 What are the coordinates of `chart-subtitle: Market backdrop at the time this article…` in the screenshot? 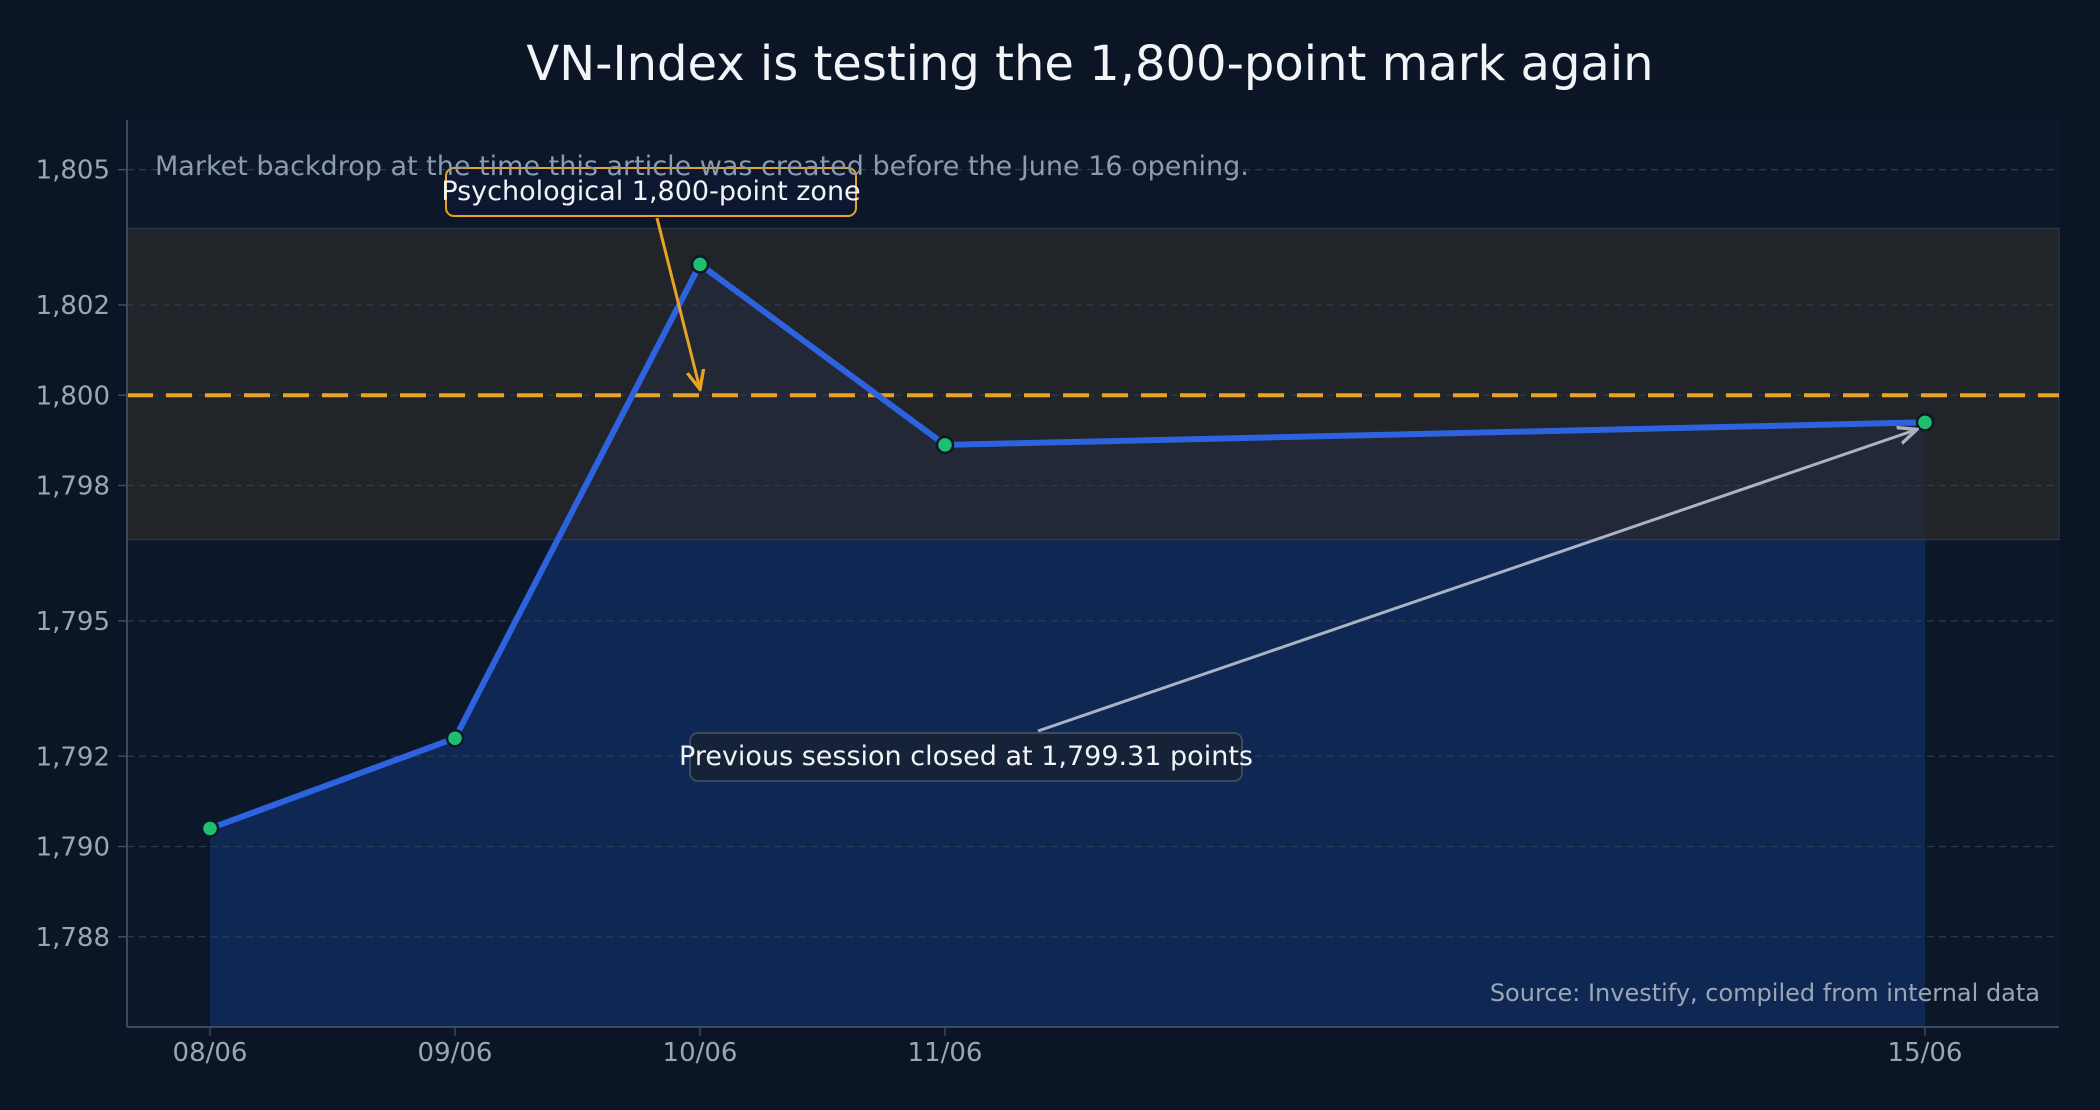 It's located at (702, 166).